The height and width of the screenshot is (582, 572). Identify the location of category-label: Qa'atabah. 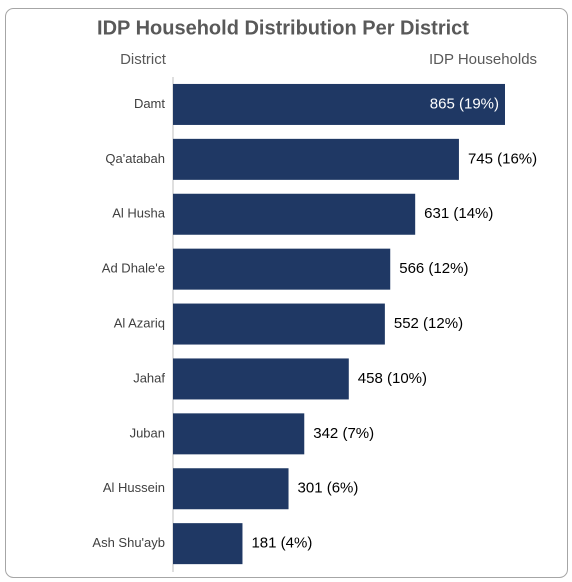
(135, 158).